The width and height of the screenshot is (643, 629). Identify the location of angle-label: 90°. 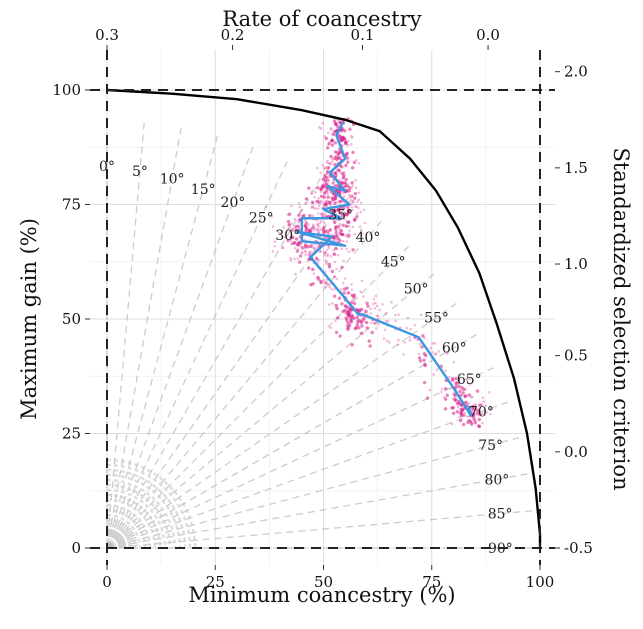
(500, 549).